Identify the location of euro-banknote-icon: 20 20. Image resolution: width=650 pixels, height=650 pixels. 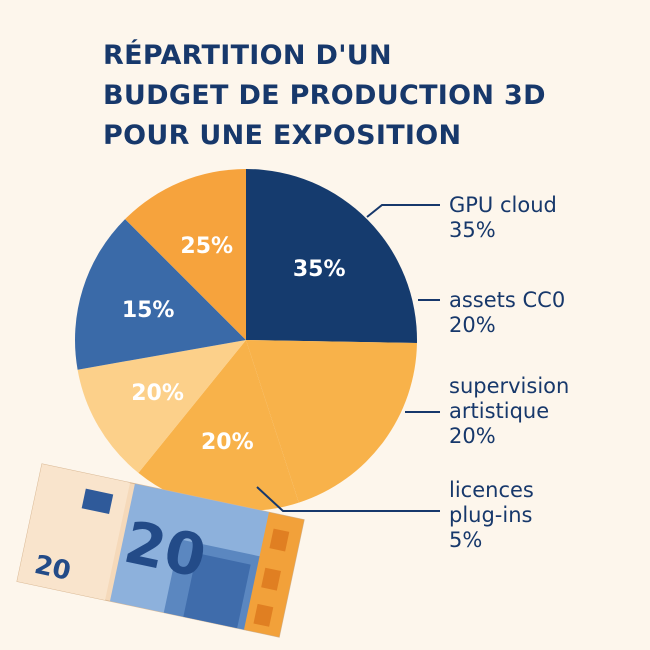
(160, 550).